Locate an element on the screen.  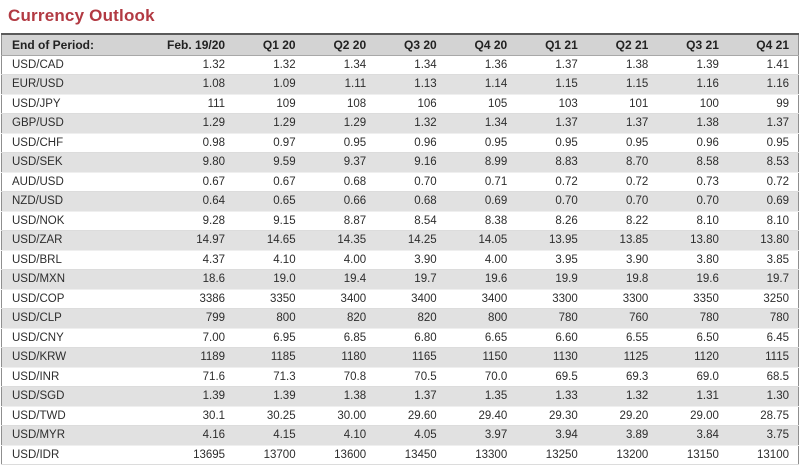
value-cell: 799 is located at coordinates (199, 318).